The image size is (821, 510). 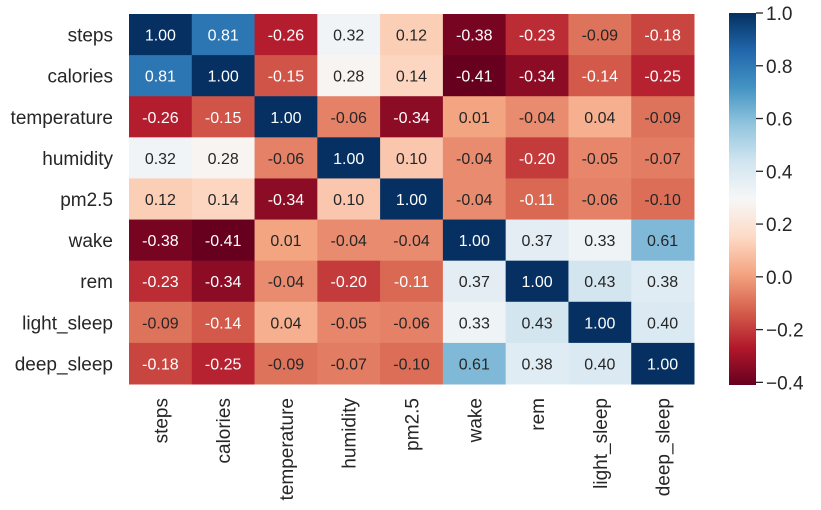 I want to click on heatmap-cell-wake-wake, so click(x=474, y=240).